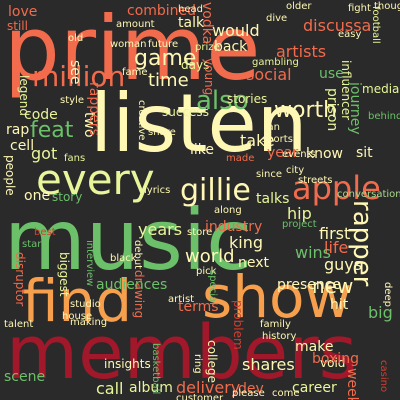 This screenshot has height=400, width=400. I want to click on word-problem: problem, so click(238, 325).